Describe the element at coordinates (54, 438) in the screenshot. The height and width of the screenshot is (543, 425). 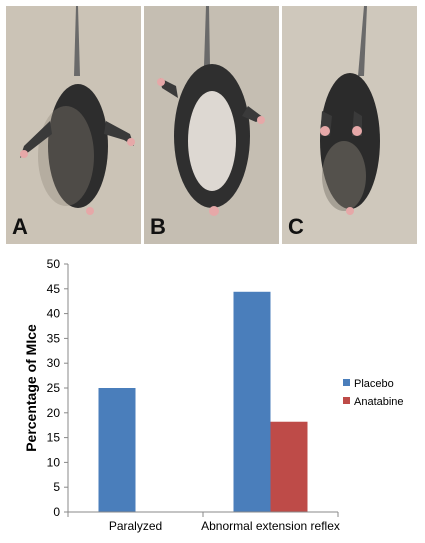
I see `y-tick-label: 15` at that location.